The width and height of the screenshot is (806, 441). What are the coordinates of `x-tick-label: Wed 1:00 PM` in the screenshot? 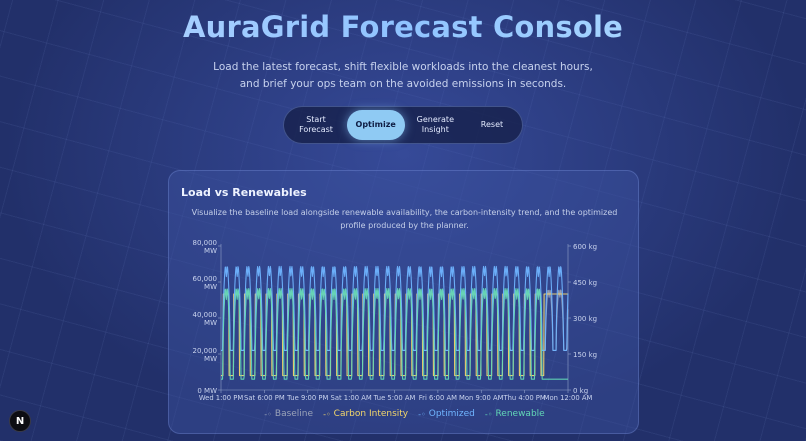 It's located at (221, 398).